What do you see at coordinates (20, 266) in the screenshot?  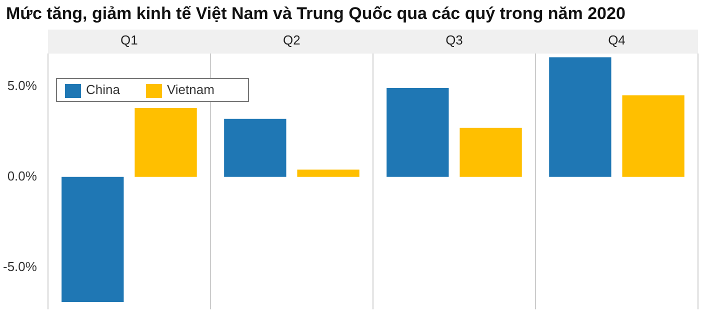 I see `y-tick-label: -5.0%` at bounding box center [20, 266].